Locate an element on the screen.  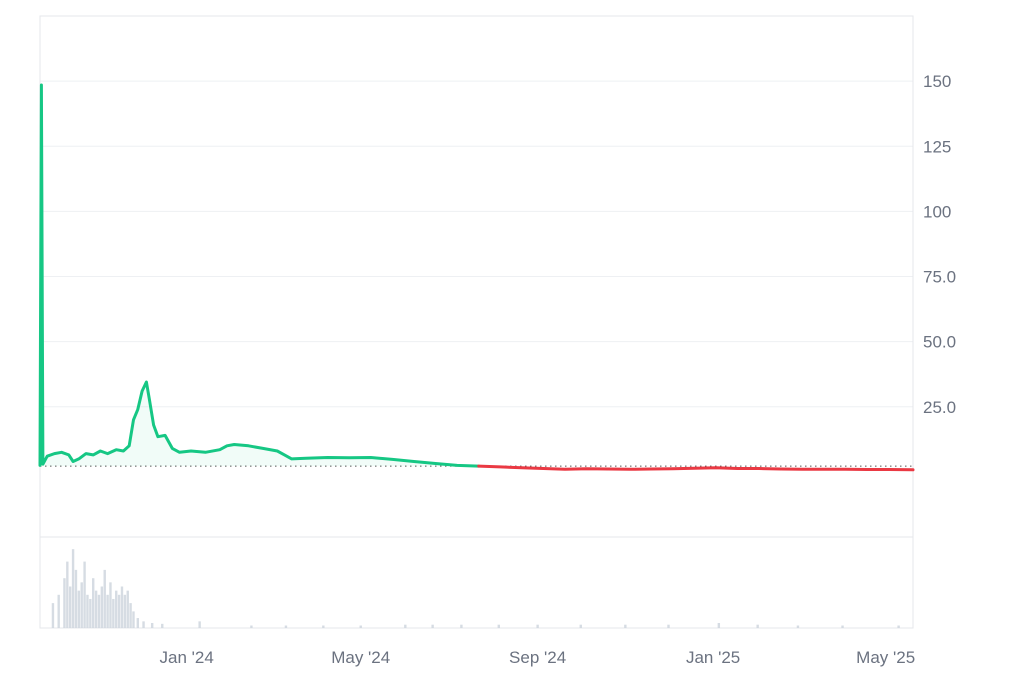
y-tick-label: 125 is located at coordinates (937, 146).